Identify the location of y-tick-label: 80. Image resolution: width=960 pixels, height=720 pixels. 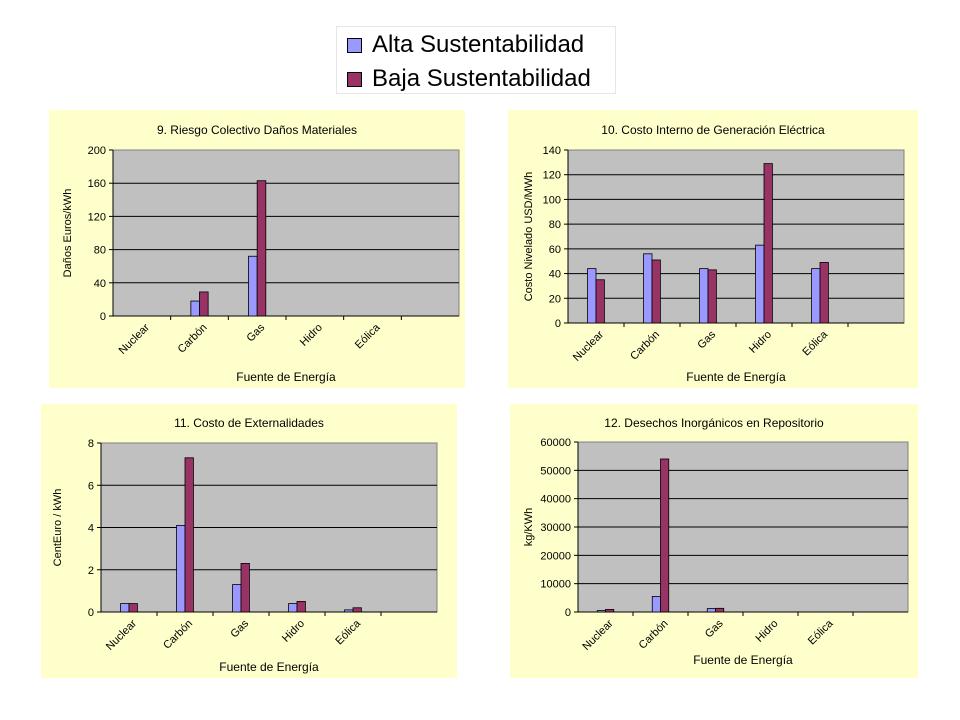
(555, 225).